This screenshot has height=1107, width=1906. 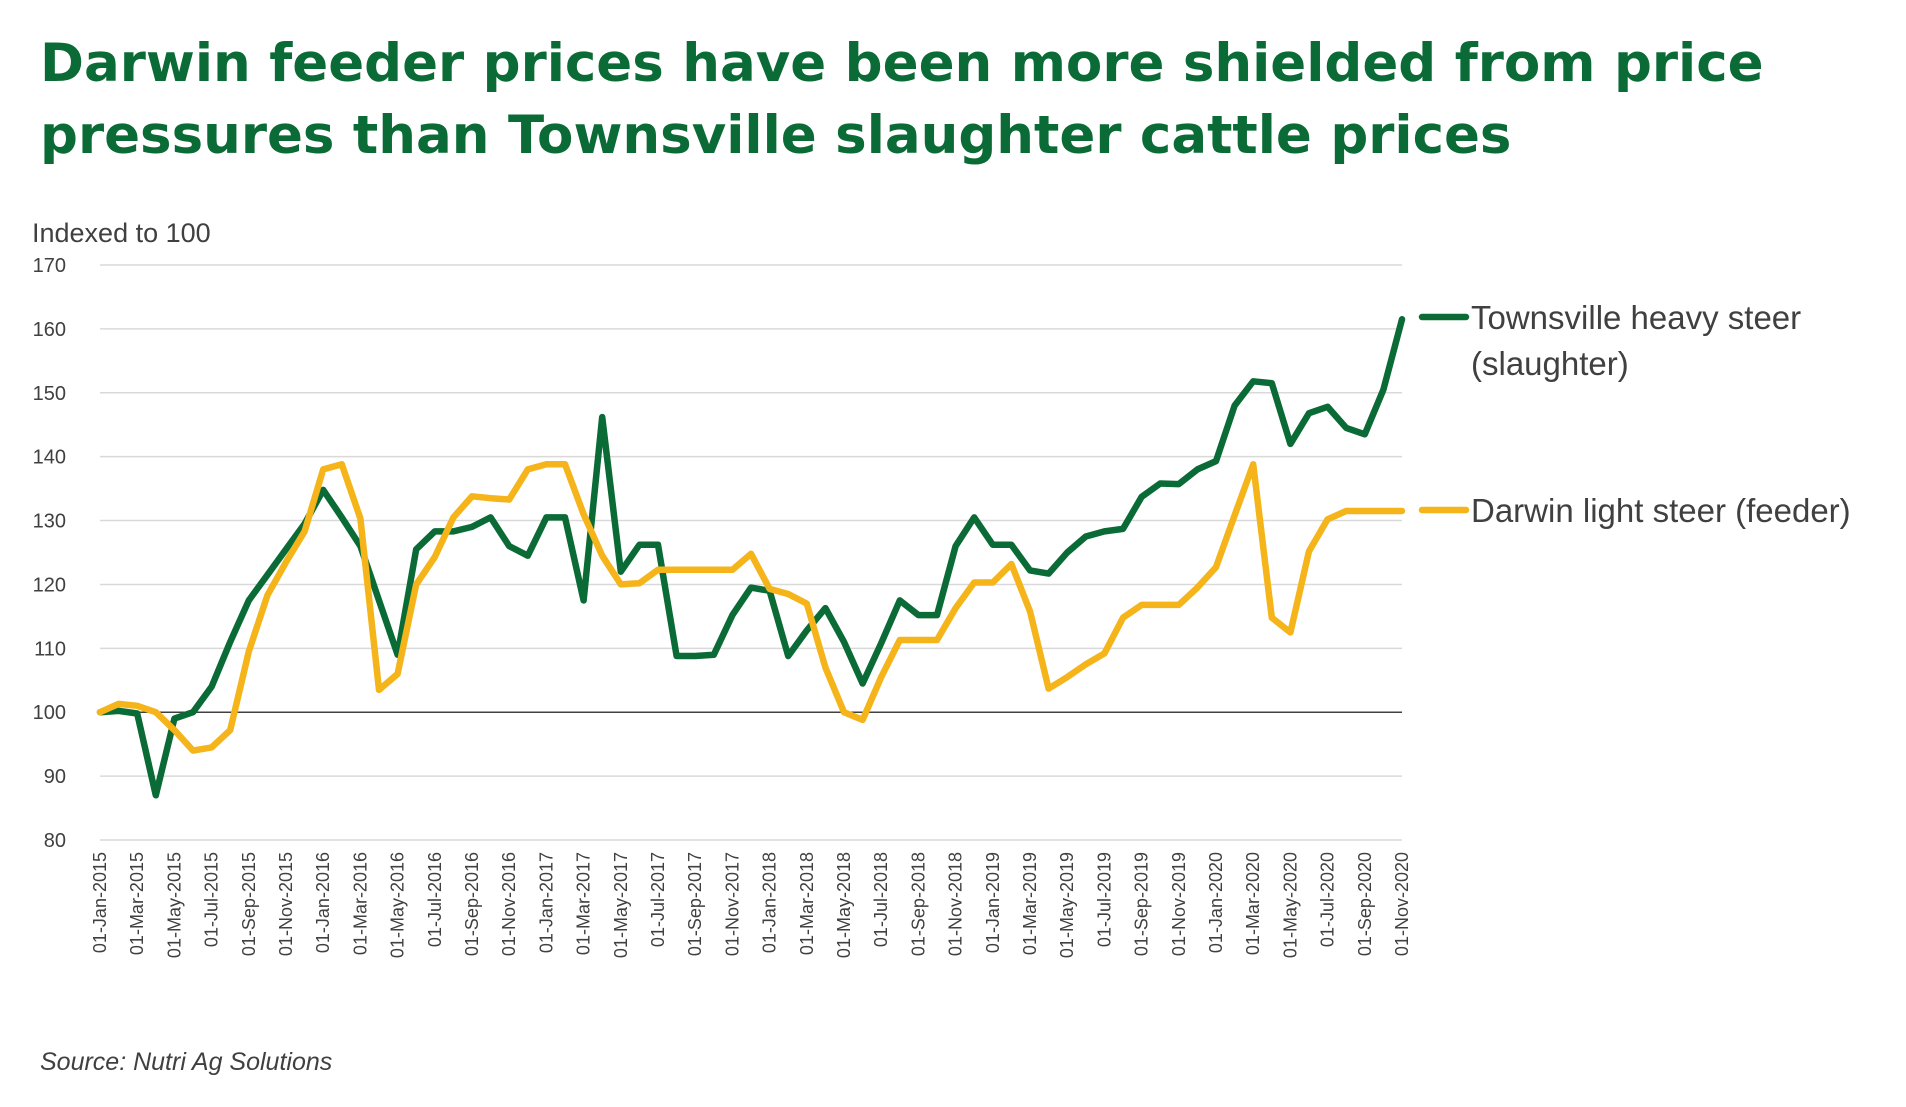 I want to click on x-tick-label: 01-Nov-2015, so click(x=286, y=904).